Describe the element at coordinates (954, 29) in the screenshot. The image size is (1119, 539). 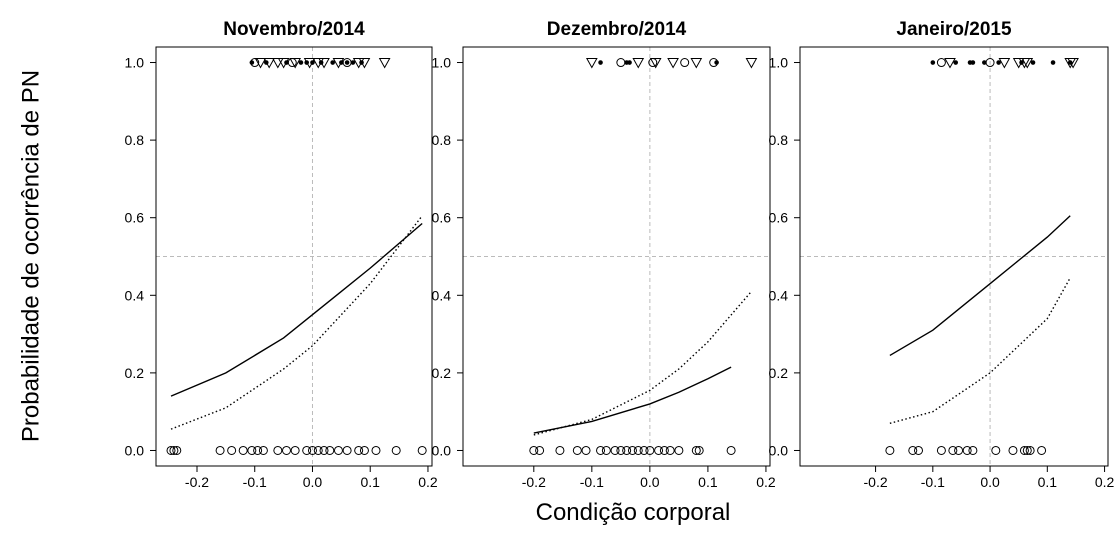
I see `panel-title: Janeiro/2015` at that location.